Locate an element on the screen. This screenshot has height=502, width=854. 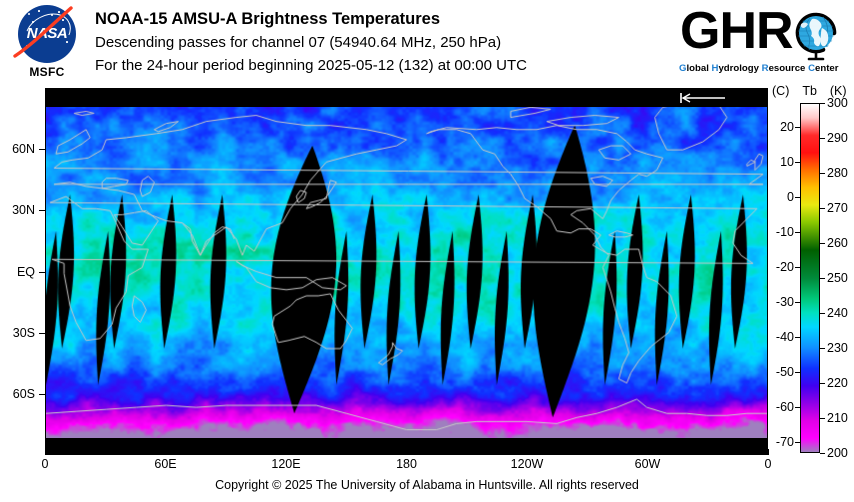
nasa-logo: NASA MSFC is located at coordinates (47, 44).